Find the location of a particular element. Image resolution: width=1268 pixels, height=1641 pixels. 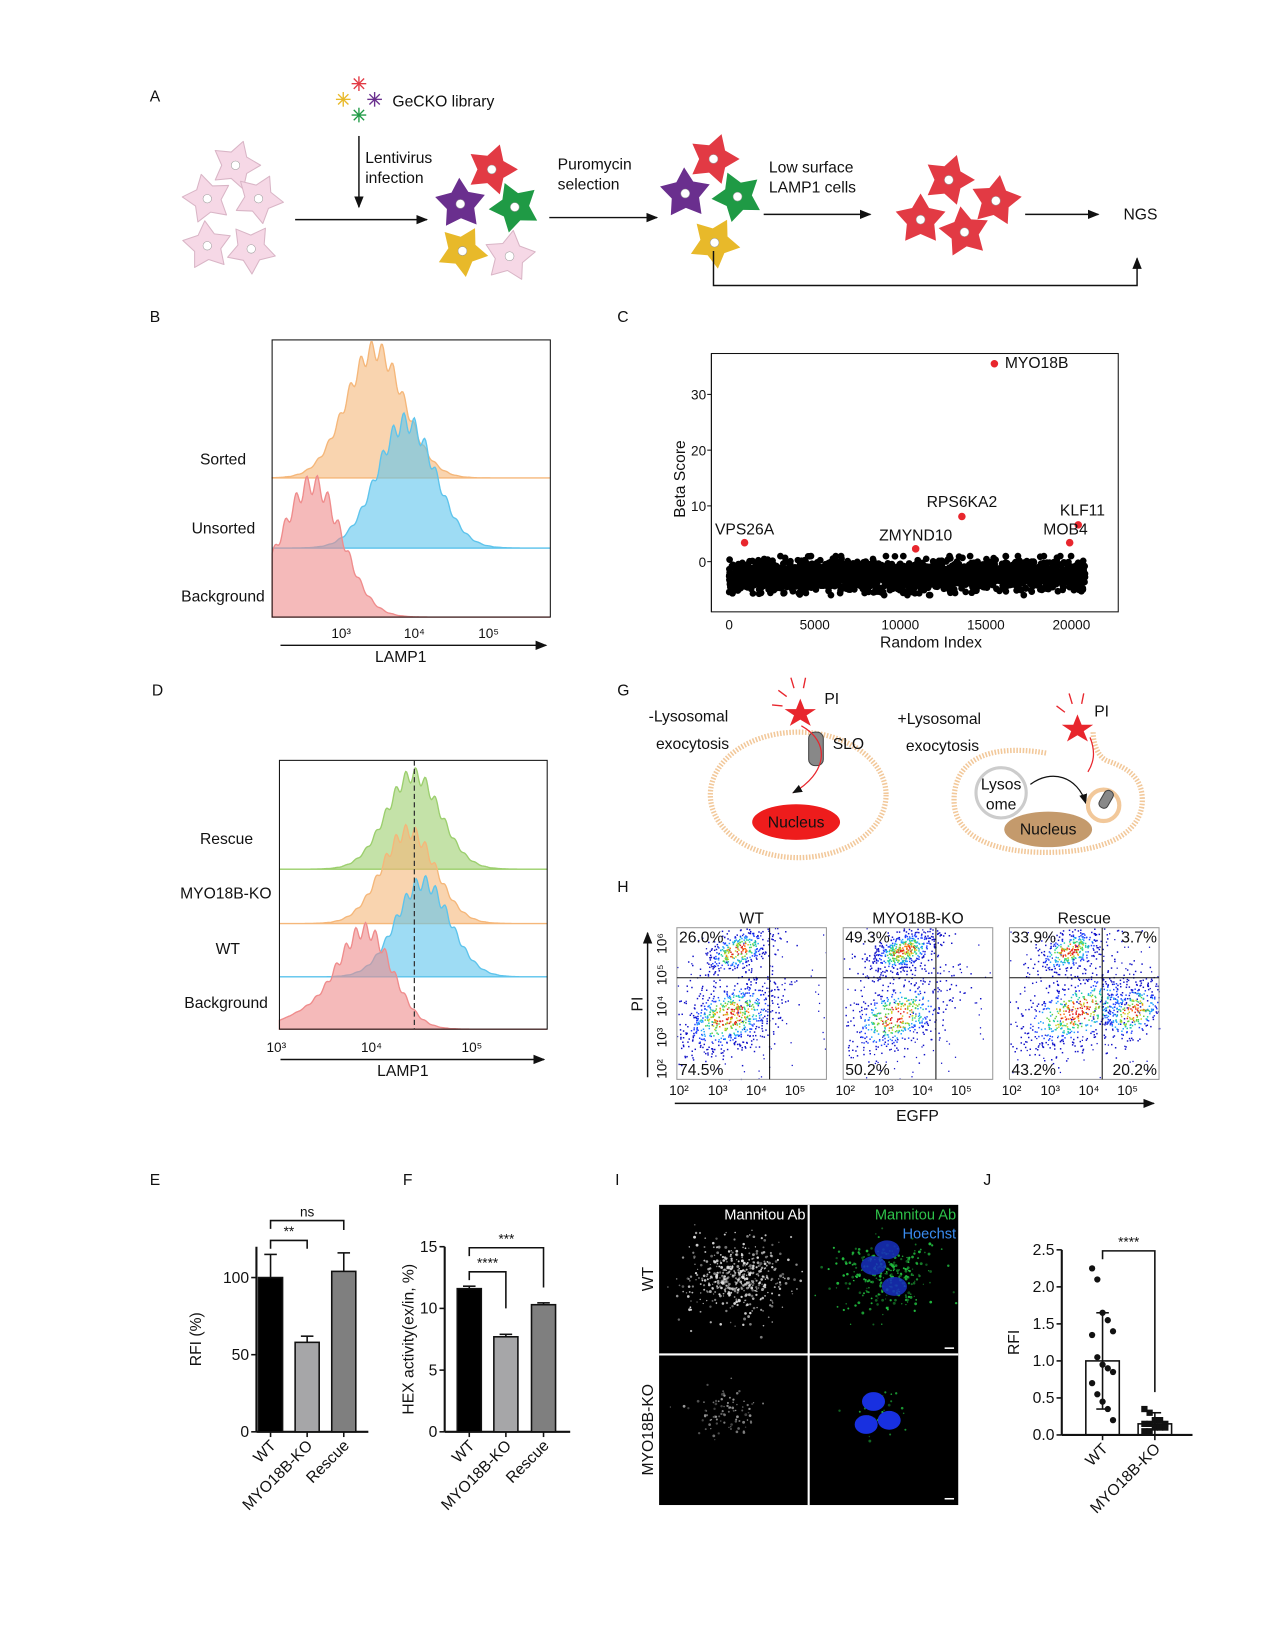

quadrant-ul: 49.3% is located at coordinates (867, 937).